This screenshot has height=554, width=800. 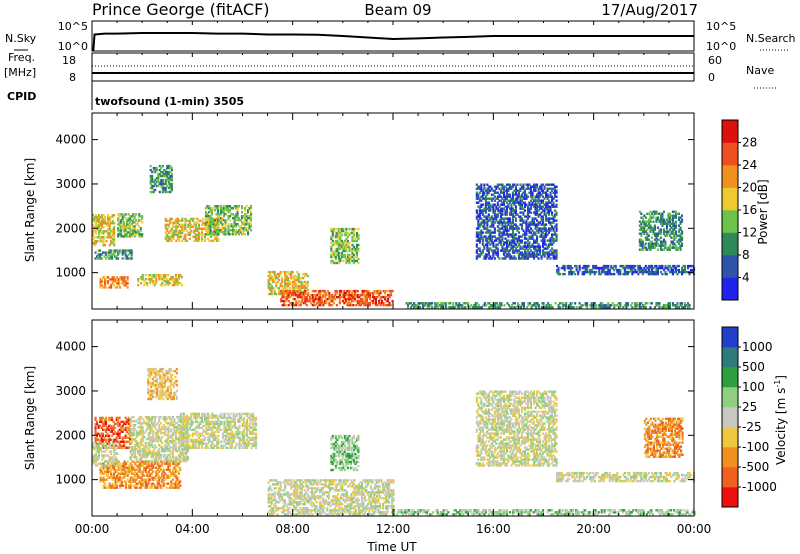 I want to click on colorbar-tick-label: 24, so click(x=749, y=165).